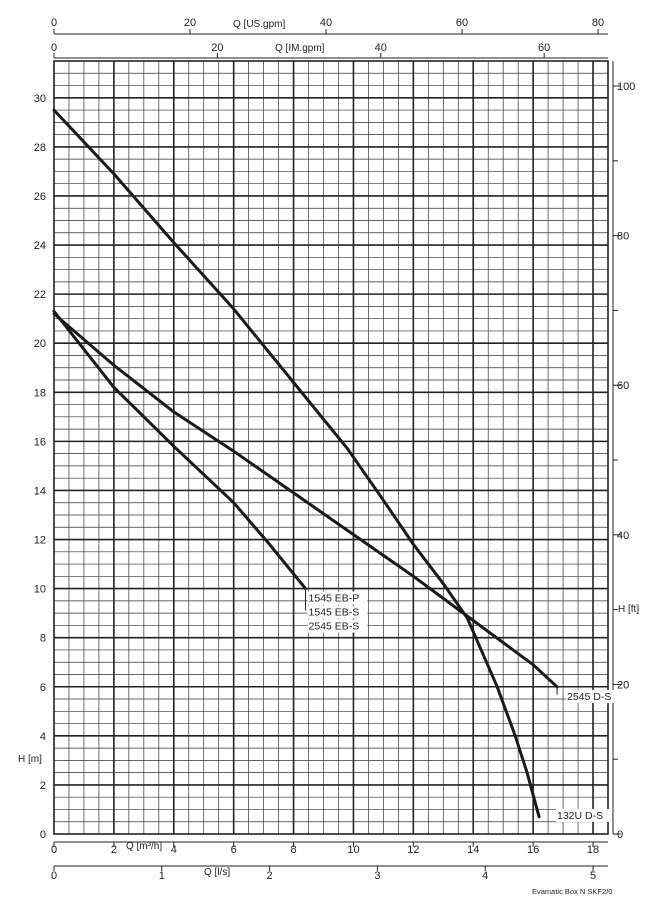 Image resolution: width=667 pixels, height=900 pixels. Describe the element at coordinates (334, 613) in the screenshot. I see `series-label: 1545 EB-S` at that location.